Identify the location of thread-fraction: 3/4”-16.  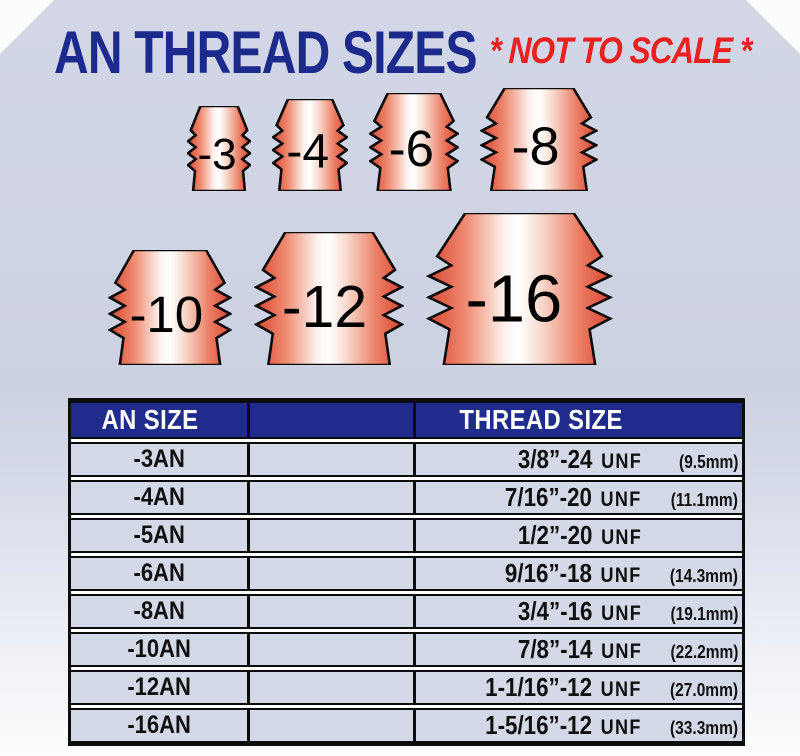
(555, 611).